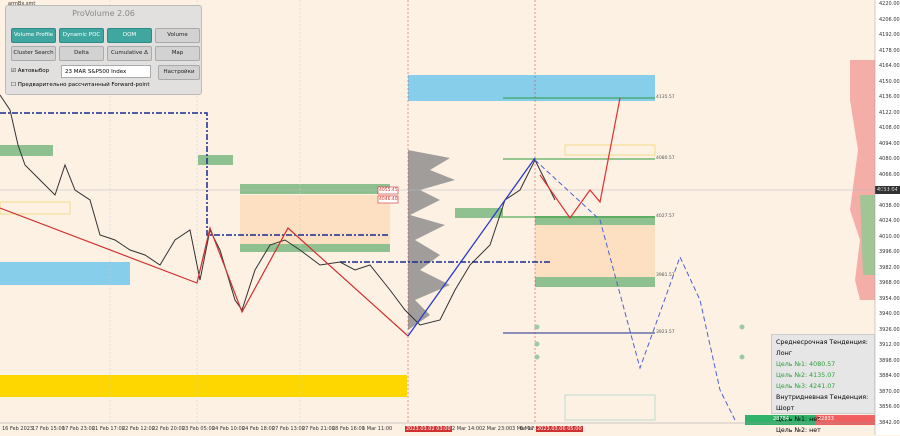 This screenshot has height=436, width=900. What do you see at coordinates (665, 97) in the screenshot?
I see `level-label: 4135.57` at bounding box center [665, 97].